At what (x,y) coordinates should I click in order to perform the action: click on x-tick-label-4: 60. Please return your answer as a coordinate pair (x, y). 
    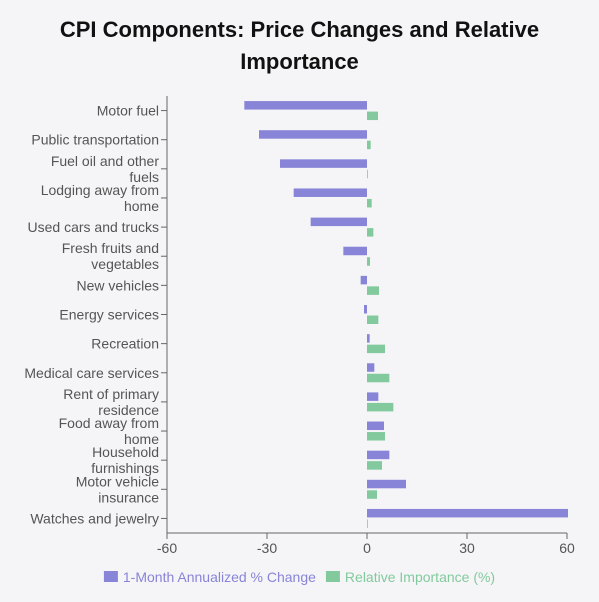
    Looking at the image, I should click on (567, 548).